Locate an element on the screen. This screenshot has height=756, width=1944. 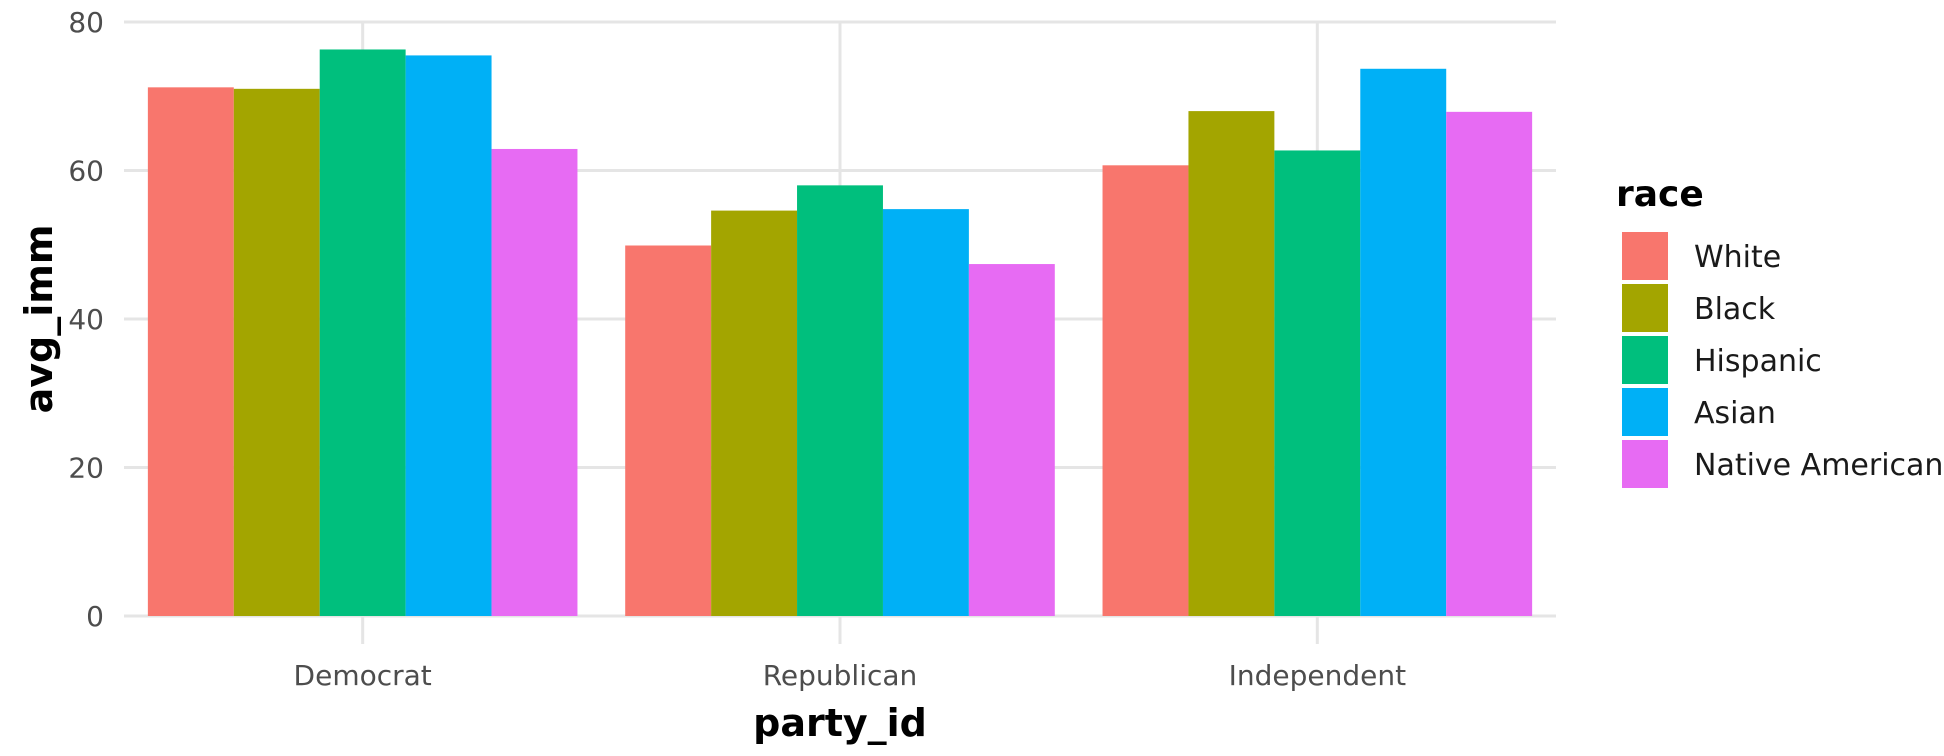
legend-label: Native American is located at coordinates (1818, 465).